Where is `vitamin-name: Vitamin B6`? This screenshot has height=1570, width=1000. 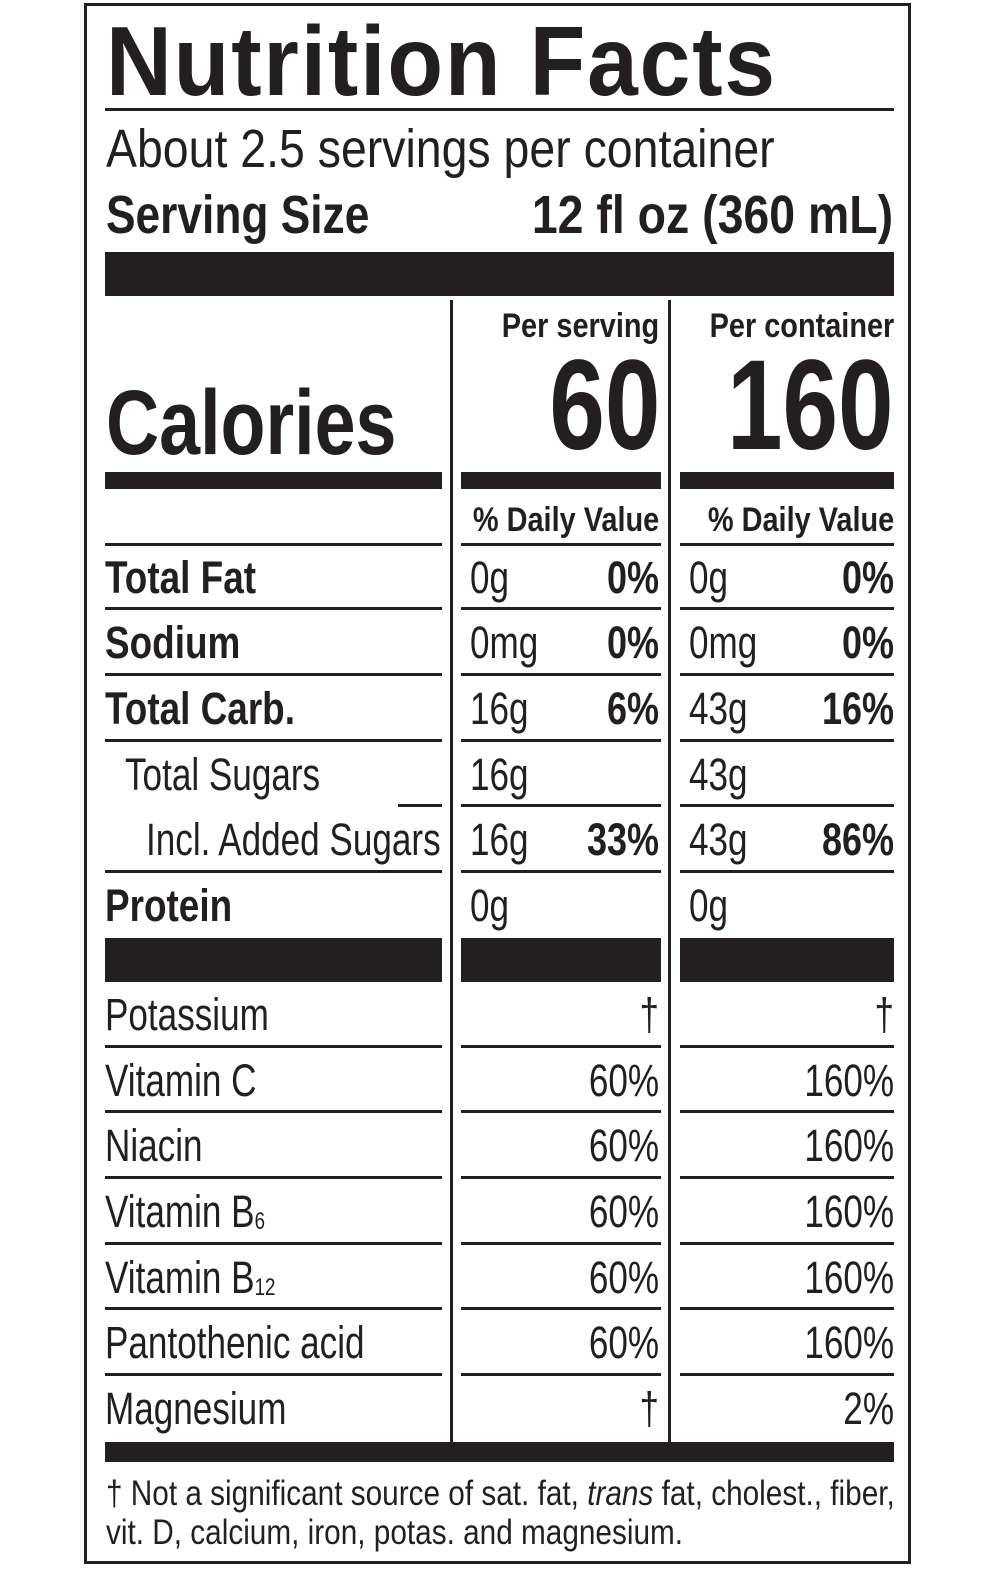
vitamin-name: Vitamin B6 is located at coordinates (185, 1211).